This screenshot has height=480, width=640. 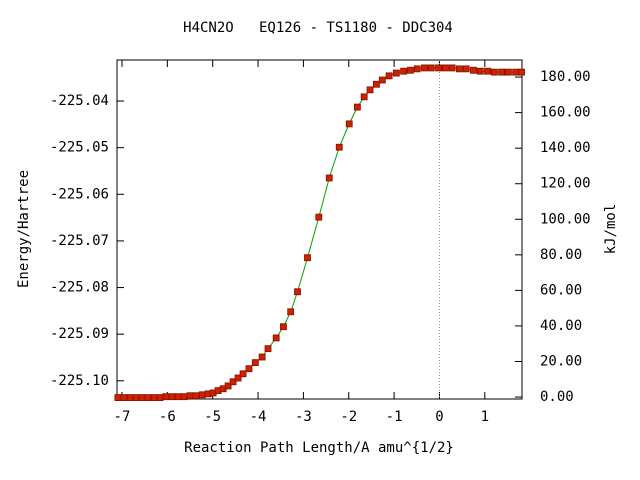 What do you see at coordinates (565, 184) in the screenshot?
I see `y2-tick-label: 120.00` at bounding box center [565, 184].